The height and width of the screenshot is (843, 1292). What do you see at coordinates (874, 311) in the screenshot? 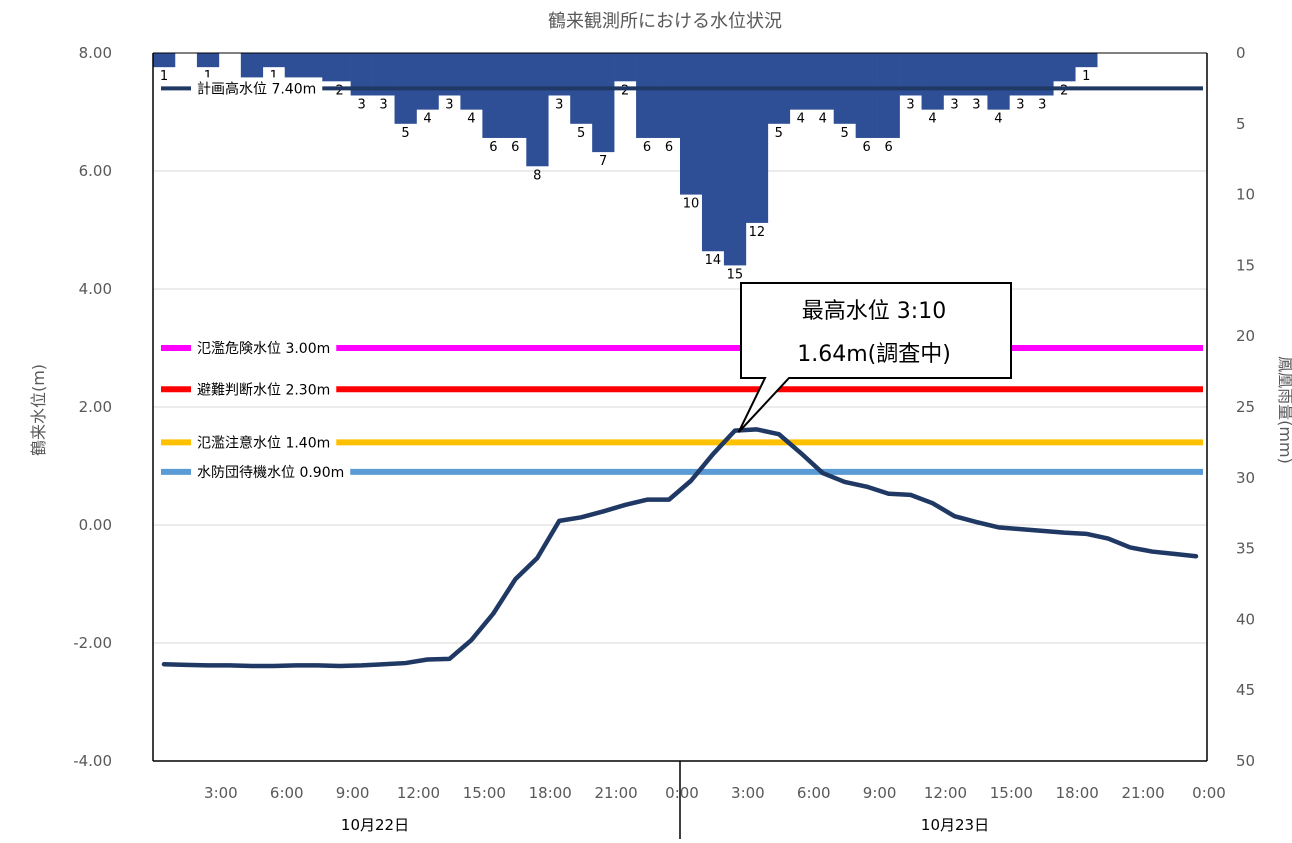
I see `callout-line-1: 最高水位 3:10` at bounding box center [874, 311].